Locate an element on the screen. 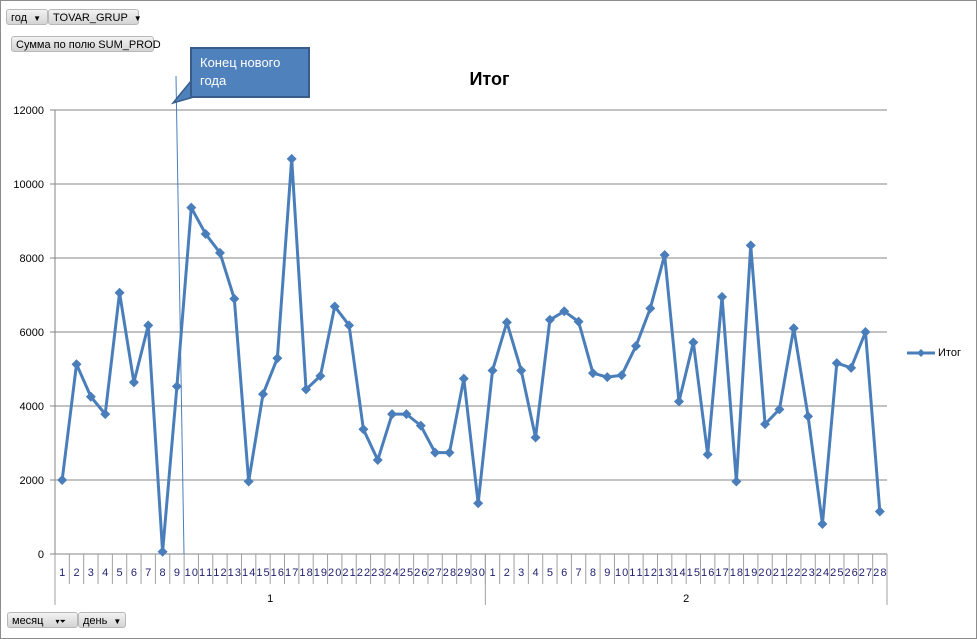 The height and width of the screenshot is (639, 977). x-tick-label: 1 is located at coordinates (62, 573).